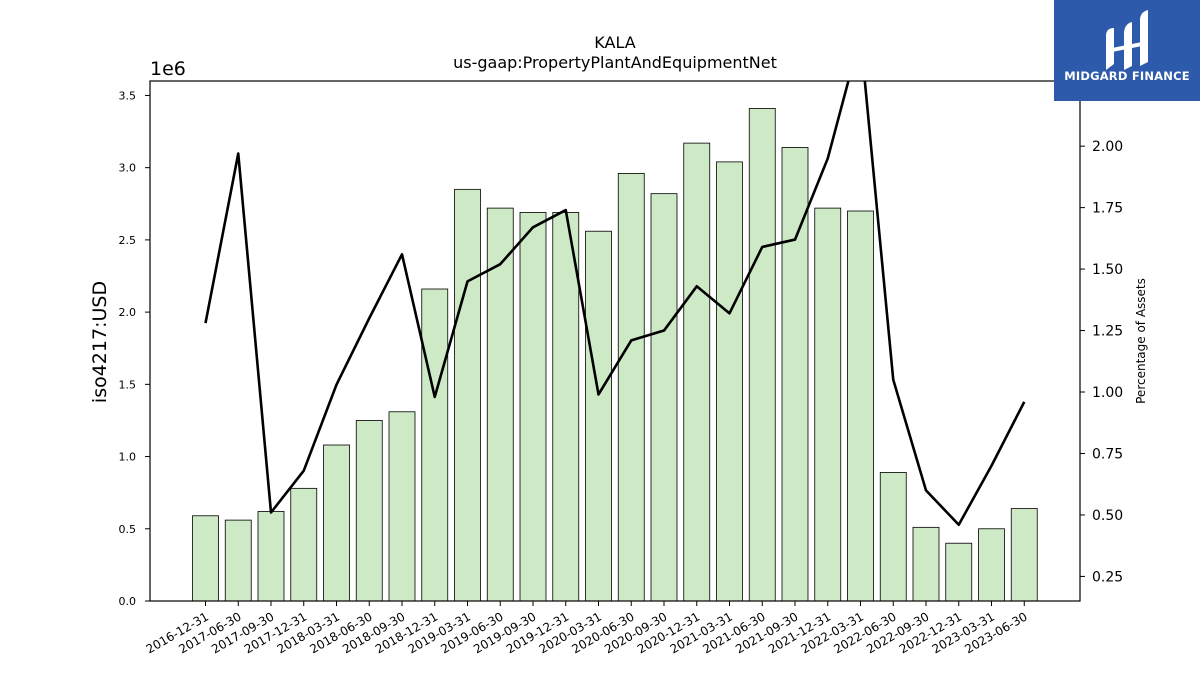  I want to click on chart-subtitle: us-gaap:PropertyPlantAndEquipmentNet, so click(615, 62).